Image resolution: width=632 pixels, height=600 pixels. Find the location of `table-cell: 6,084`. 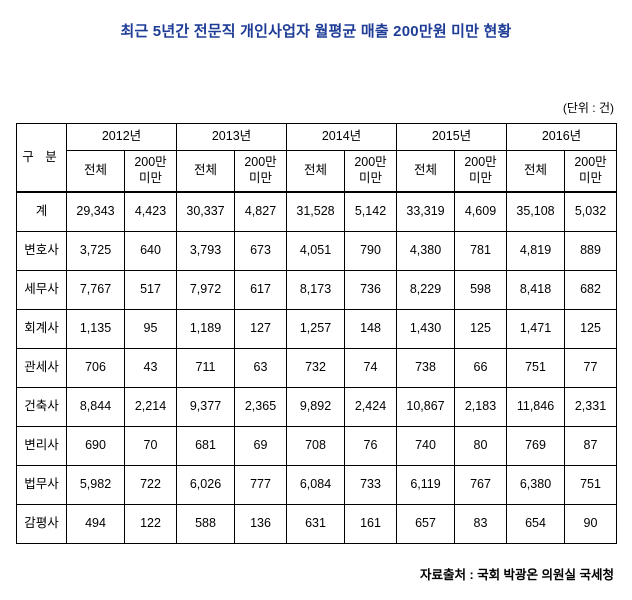

table-cell: 6,084 is located at coordinates (315, 485).